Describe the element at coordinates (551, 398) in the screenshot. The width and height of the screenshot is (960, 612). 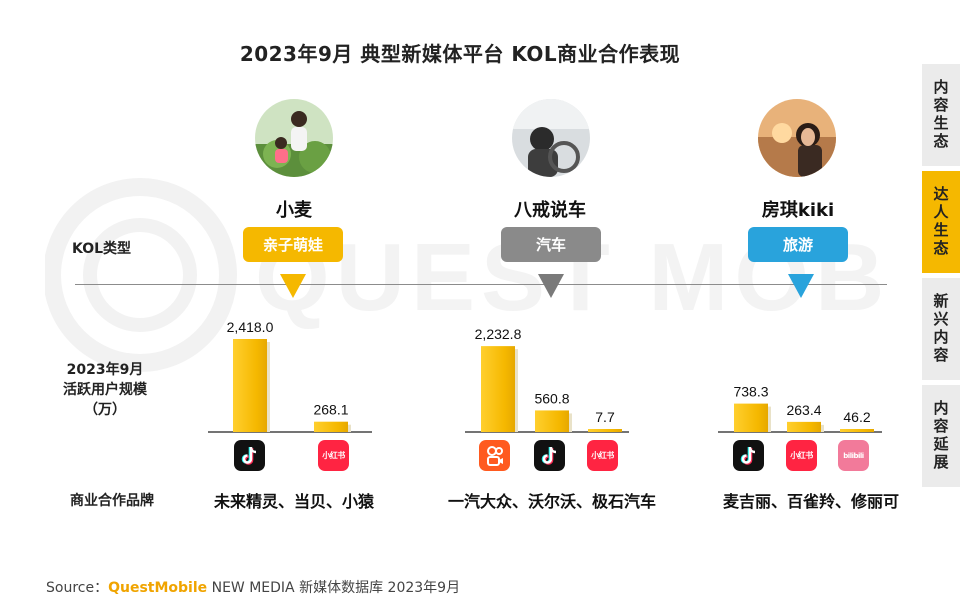
I see `bar-value-label: 560.8` at that location.